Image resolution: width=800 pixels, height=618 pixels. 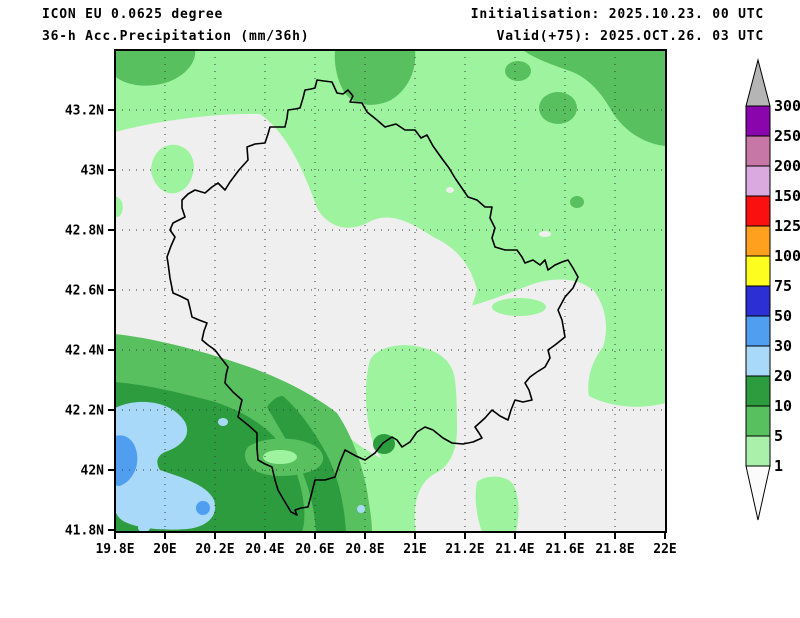 I want to click on lat-axis-label: 42N, so click(x=93, y=471).